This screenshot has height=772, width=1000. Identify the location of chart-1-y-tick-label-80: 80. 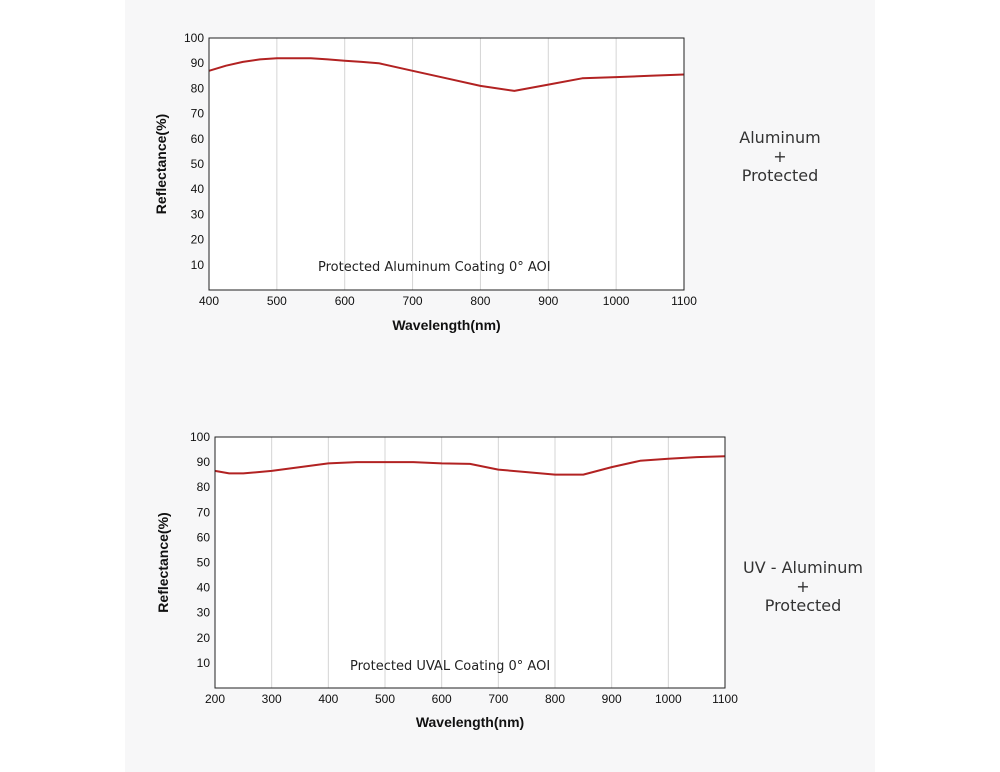
(198, 88).